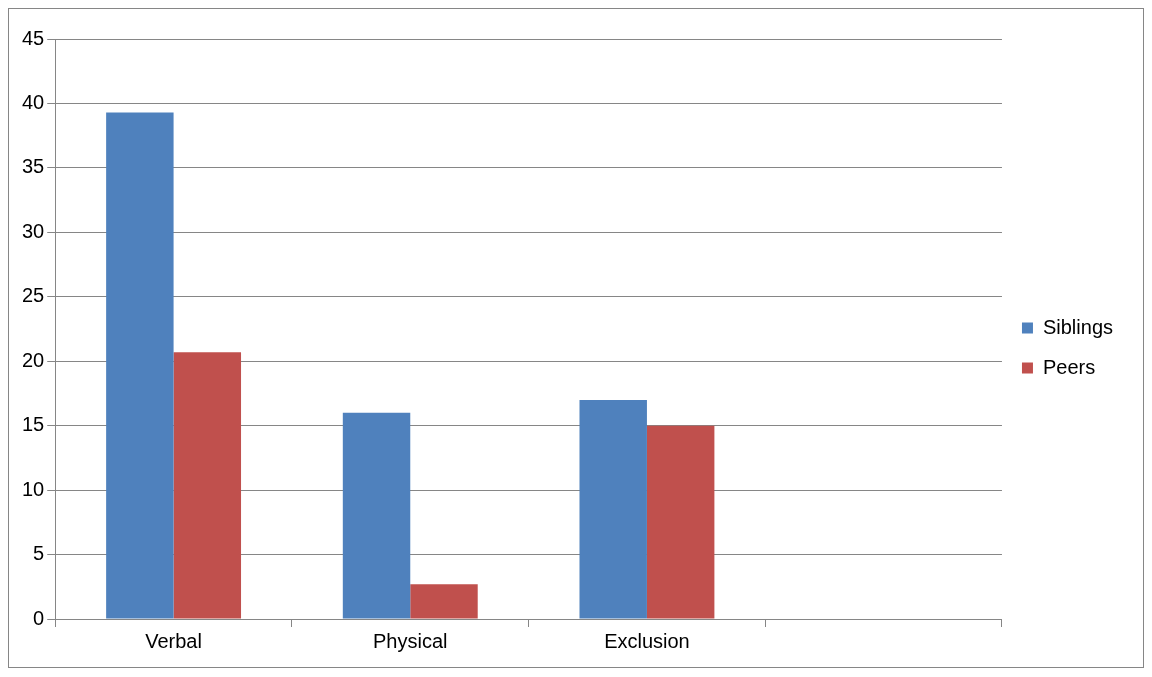 This screenshot has width=1152, height=677. I want to click on y-tick-label: 15, so click(33, 424).